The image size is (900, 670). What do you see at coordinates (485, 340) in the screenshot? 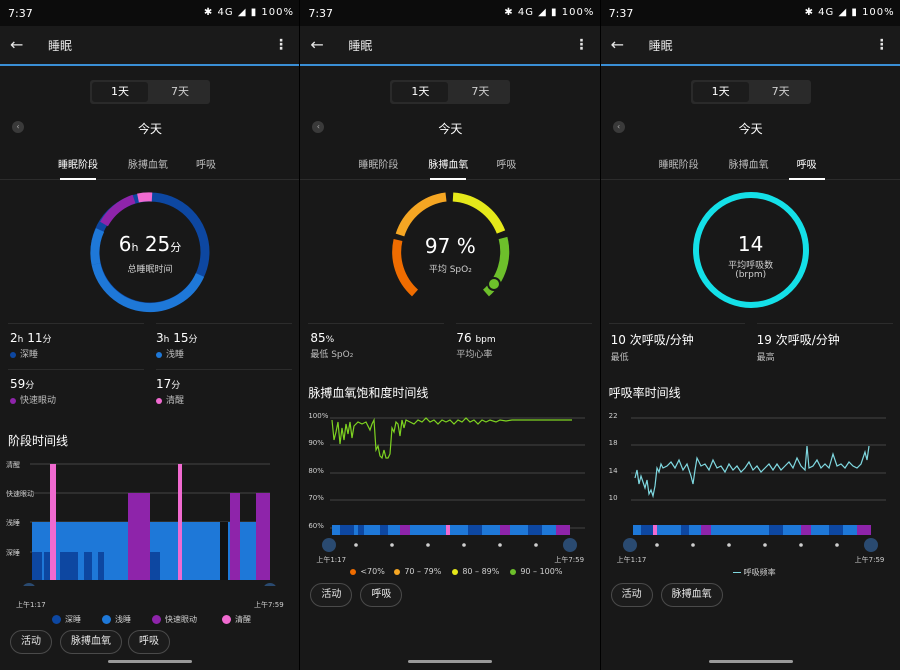
I see `hr-unit: bpm` at bounding box center [485, 340].